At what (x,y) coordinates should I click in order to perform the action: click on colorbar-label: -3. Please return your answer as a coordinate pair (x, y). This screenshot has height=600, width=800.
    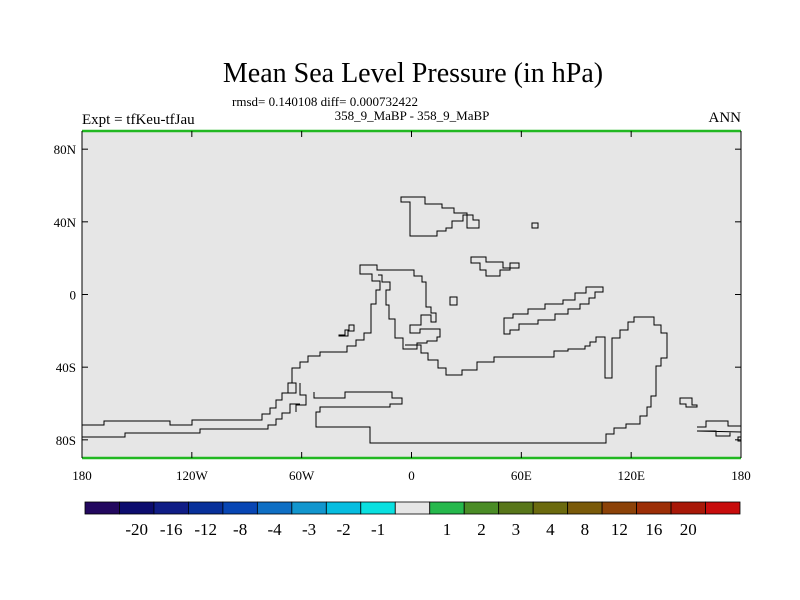
    Looking at the image, I should click on (309, 529).